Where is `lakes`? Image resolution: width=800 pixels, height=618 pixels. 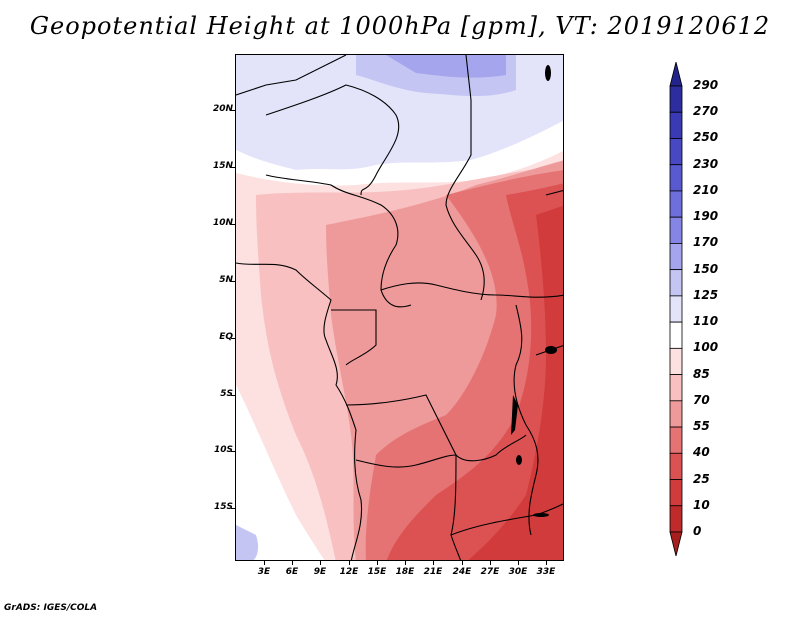 lakes is located at coordinates (534, 291).